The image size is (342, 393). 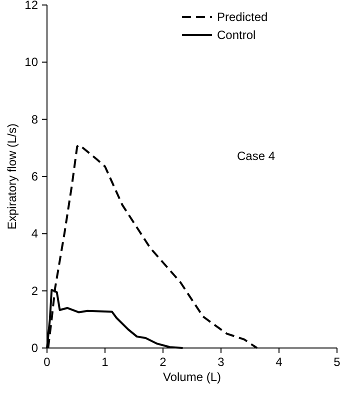 I want to click on x-tick-label: 5, so click(x=337, y=362).